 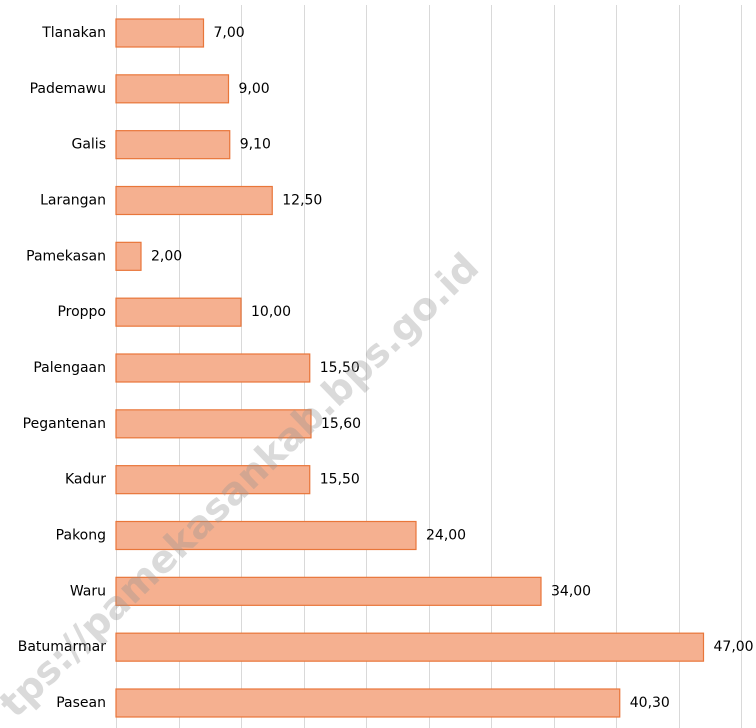 What do you see at coordinates (229, 33) in the screenshot?
I see `data-label: 7,00` at bounding box center [229, 33].